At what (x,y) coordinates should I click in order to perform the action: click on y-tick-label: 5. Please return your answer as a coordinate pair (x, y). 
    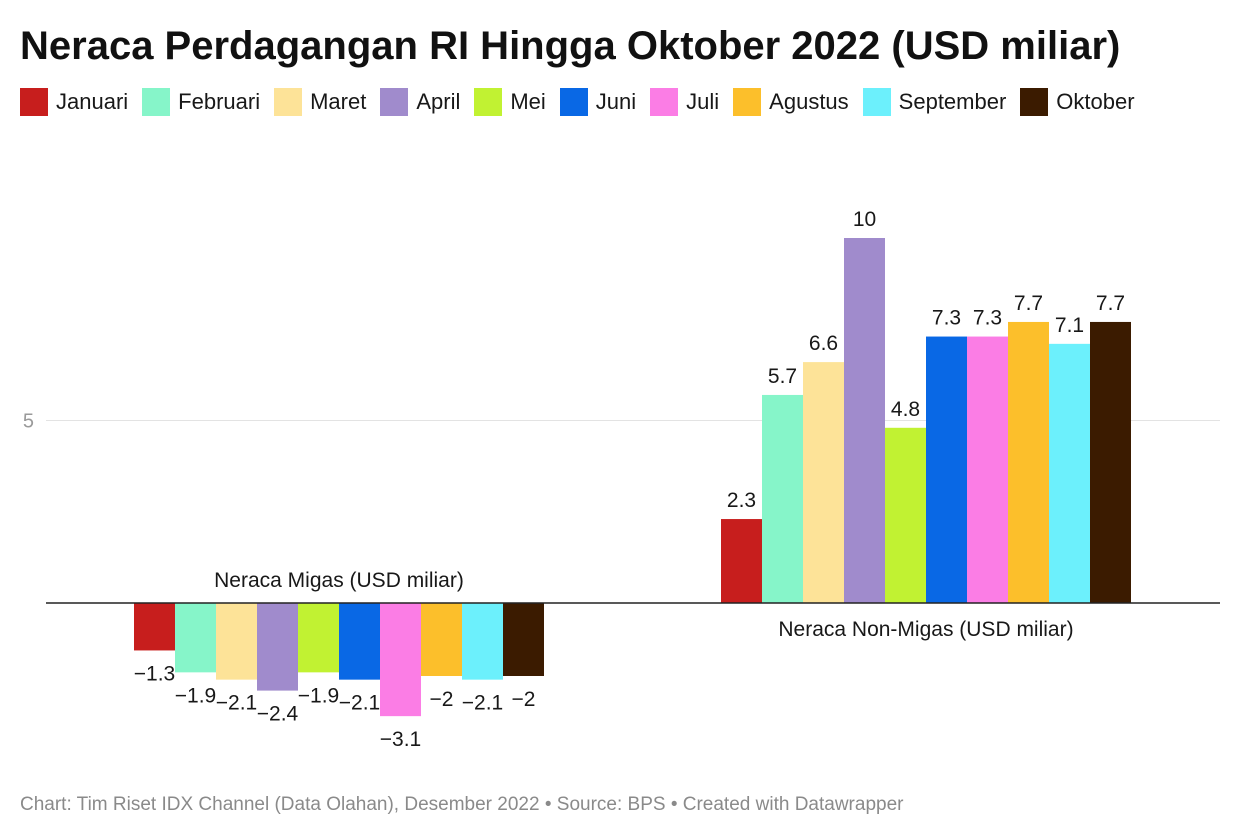
    Looking at the image, I should click on (28, 422).